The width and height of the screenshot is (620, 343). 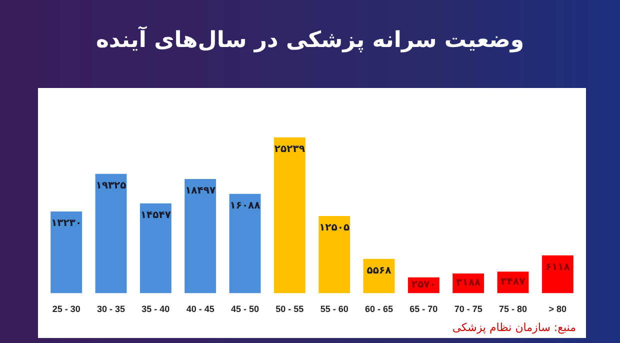 I want to click on data-label: ۵۵۶۸, so click(x=379, y=270).